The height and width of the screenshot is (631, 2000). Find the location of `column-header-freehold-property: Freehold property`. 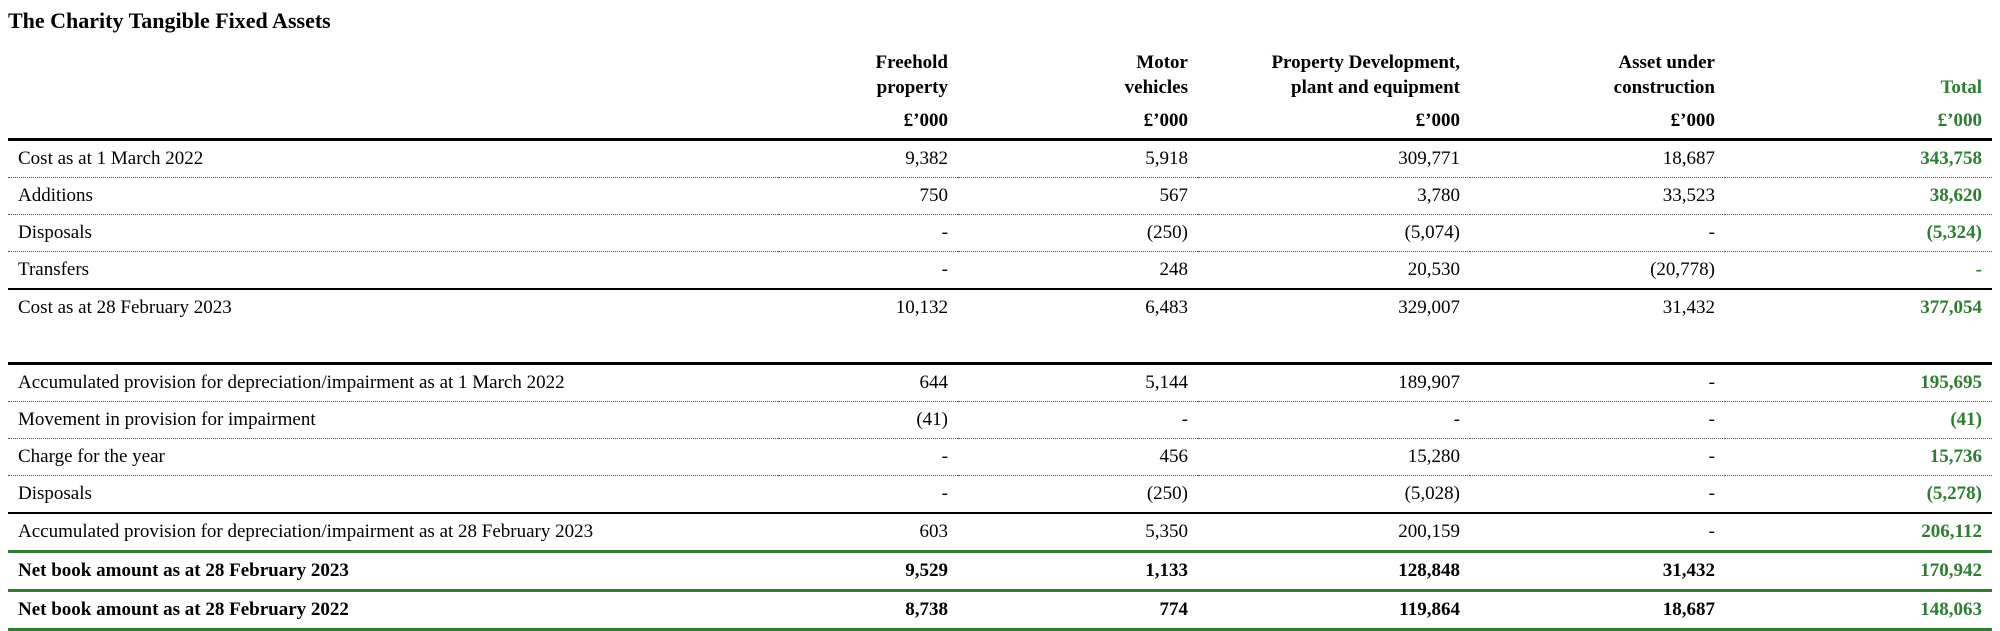

column-header-freehold-property: Freehold property is located at coordinates (911, 75).